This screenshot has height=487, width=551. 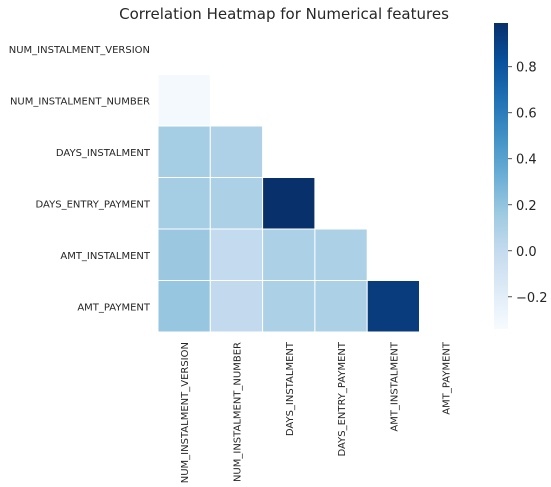 What do you see at coordinates (80, 101) in the screenshot?
I see `row-label: NUM_INSTALMENT_NUMBER` at bounding box center [80, 101].